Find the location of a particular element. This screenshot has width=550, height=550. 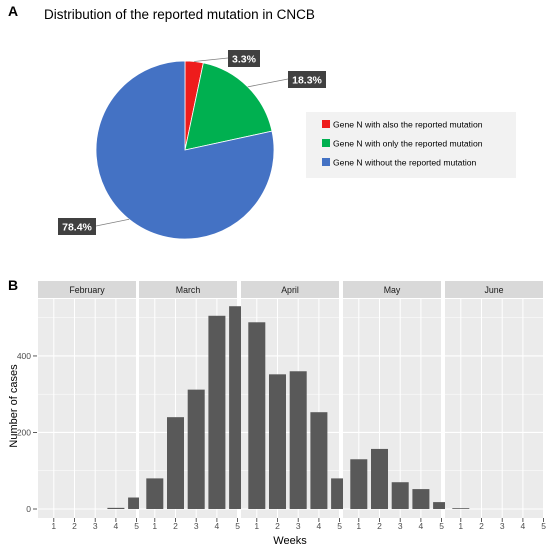

legend-swatch-also-mutation is located at coordinates (326, 124).